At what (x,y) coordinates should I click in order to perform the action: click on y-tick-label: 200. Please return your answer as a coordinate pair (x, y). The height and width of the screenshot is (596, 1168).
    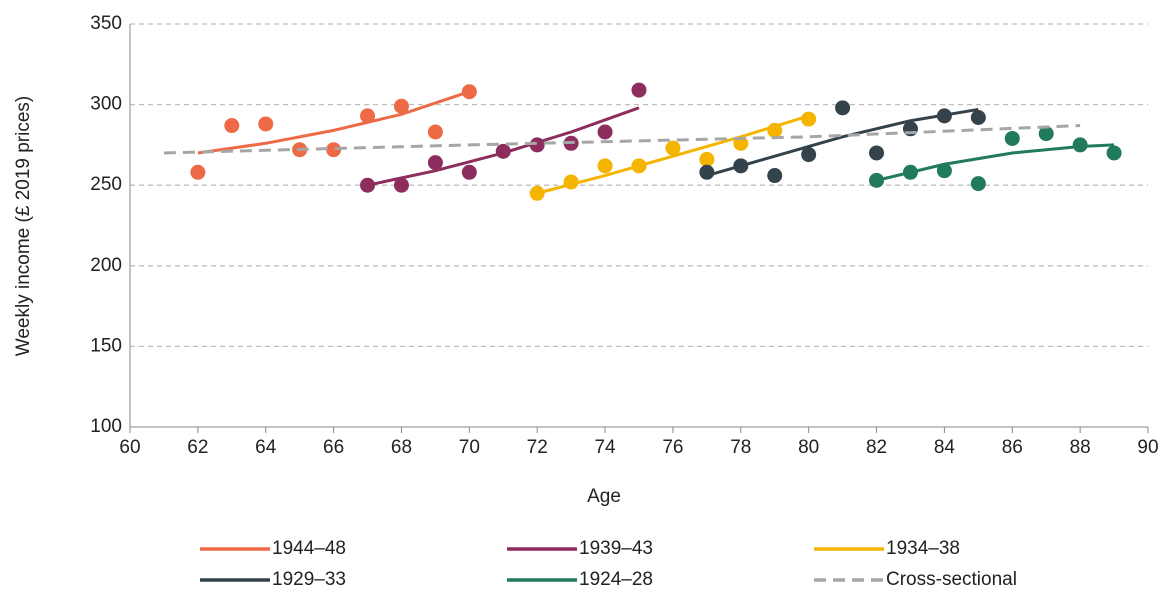
    Looking at the image, I should click on (106, 265).